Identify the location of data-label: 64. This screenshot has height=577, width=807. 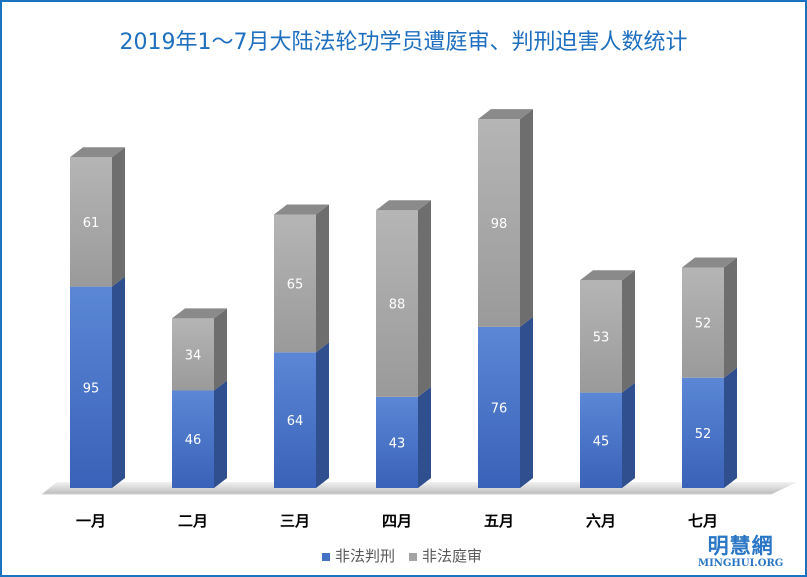
(295, 421).